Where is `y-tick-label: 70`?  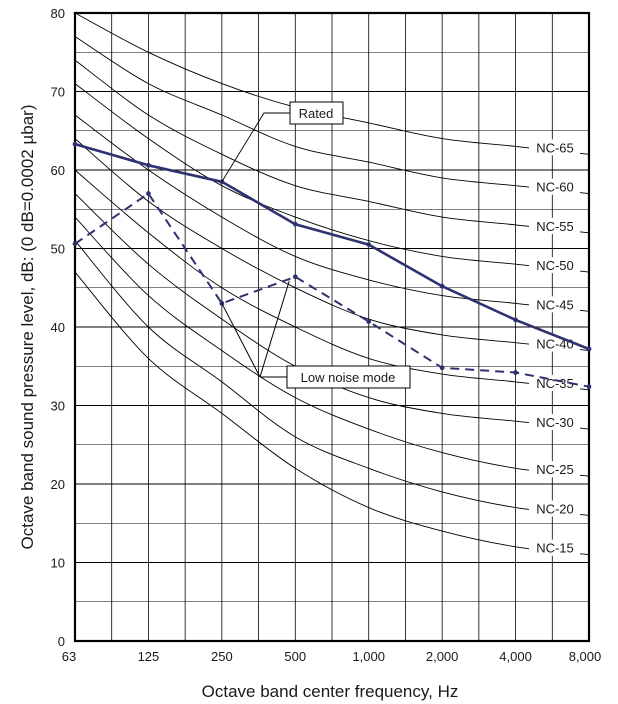
y-tick-label: 70 is located at coordinates (58, 92).